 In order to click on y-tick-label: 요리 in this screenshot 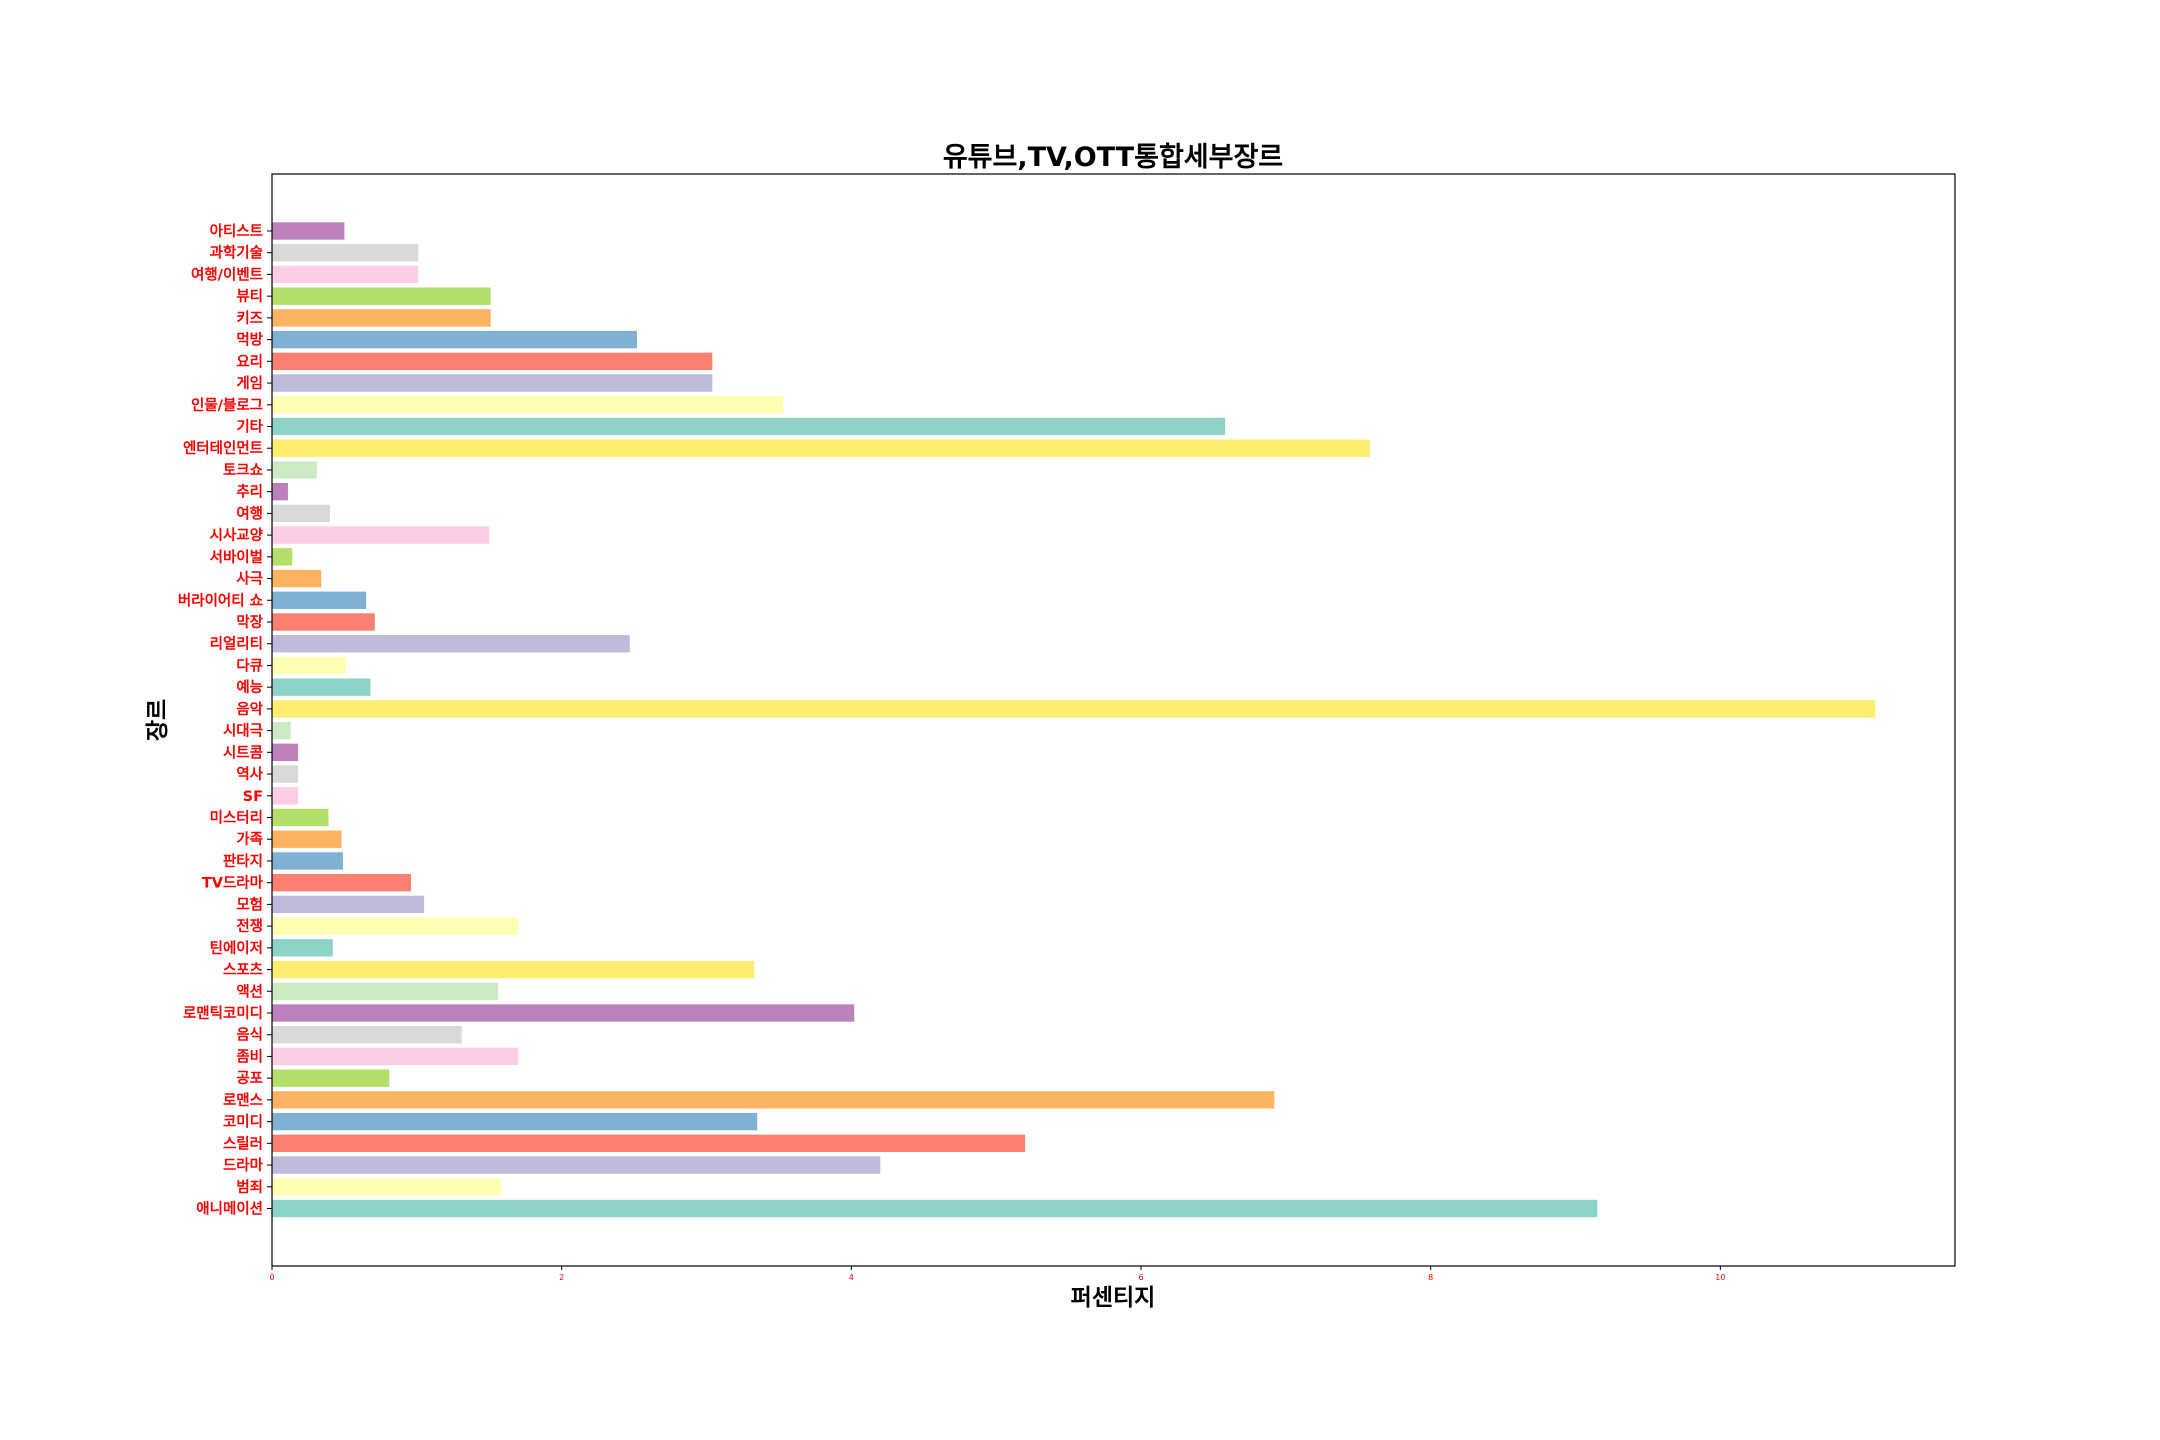, I will do `click(249, 361)`.